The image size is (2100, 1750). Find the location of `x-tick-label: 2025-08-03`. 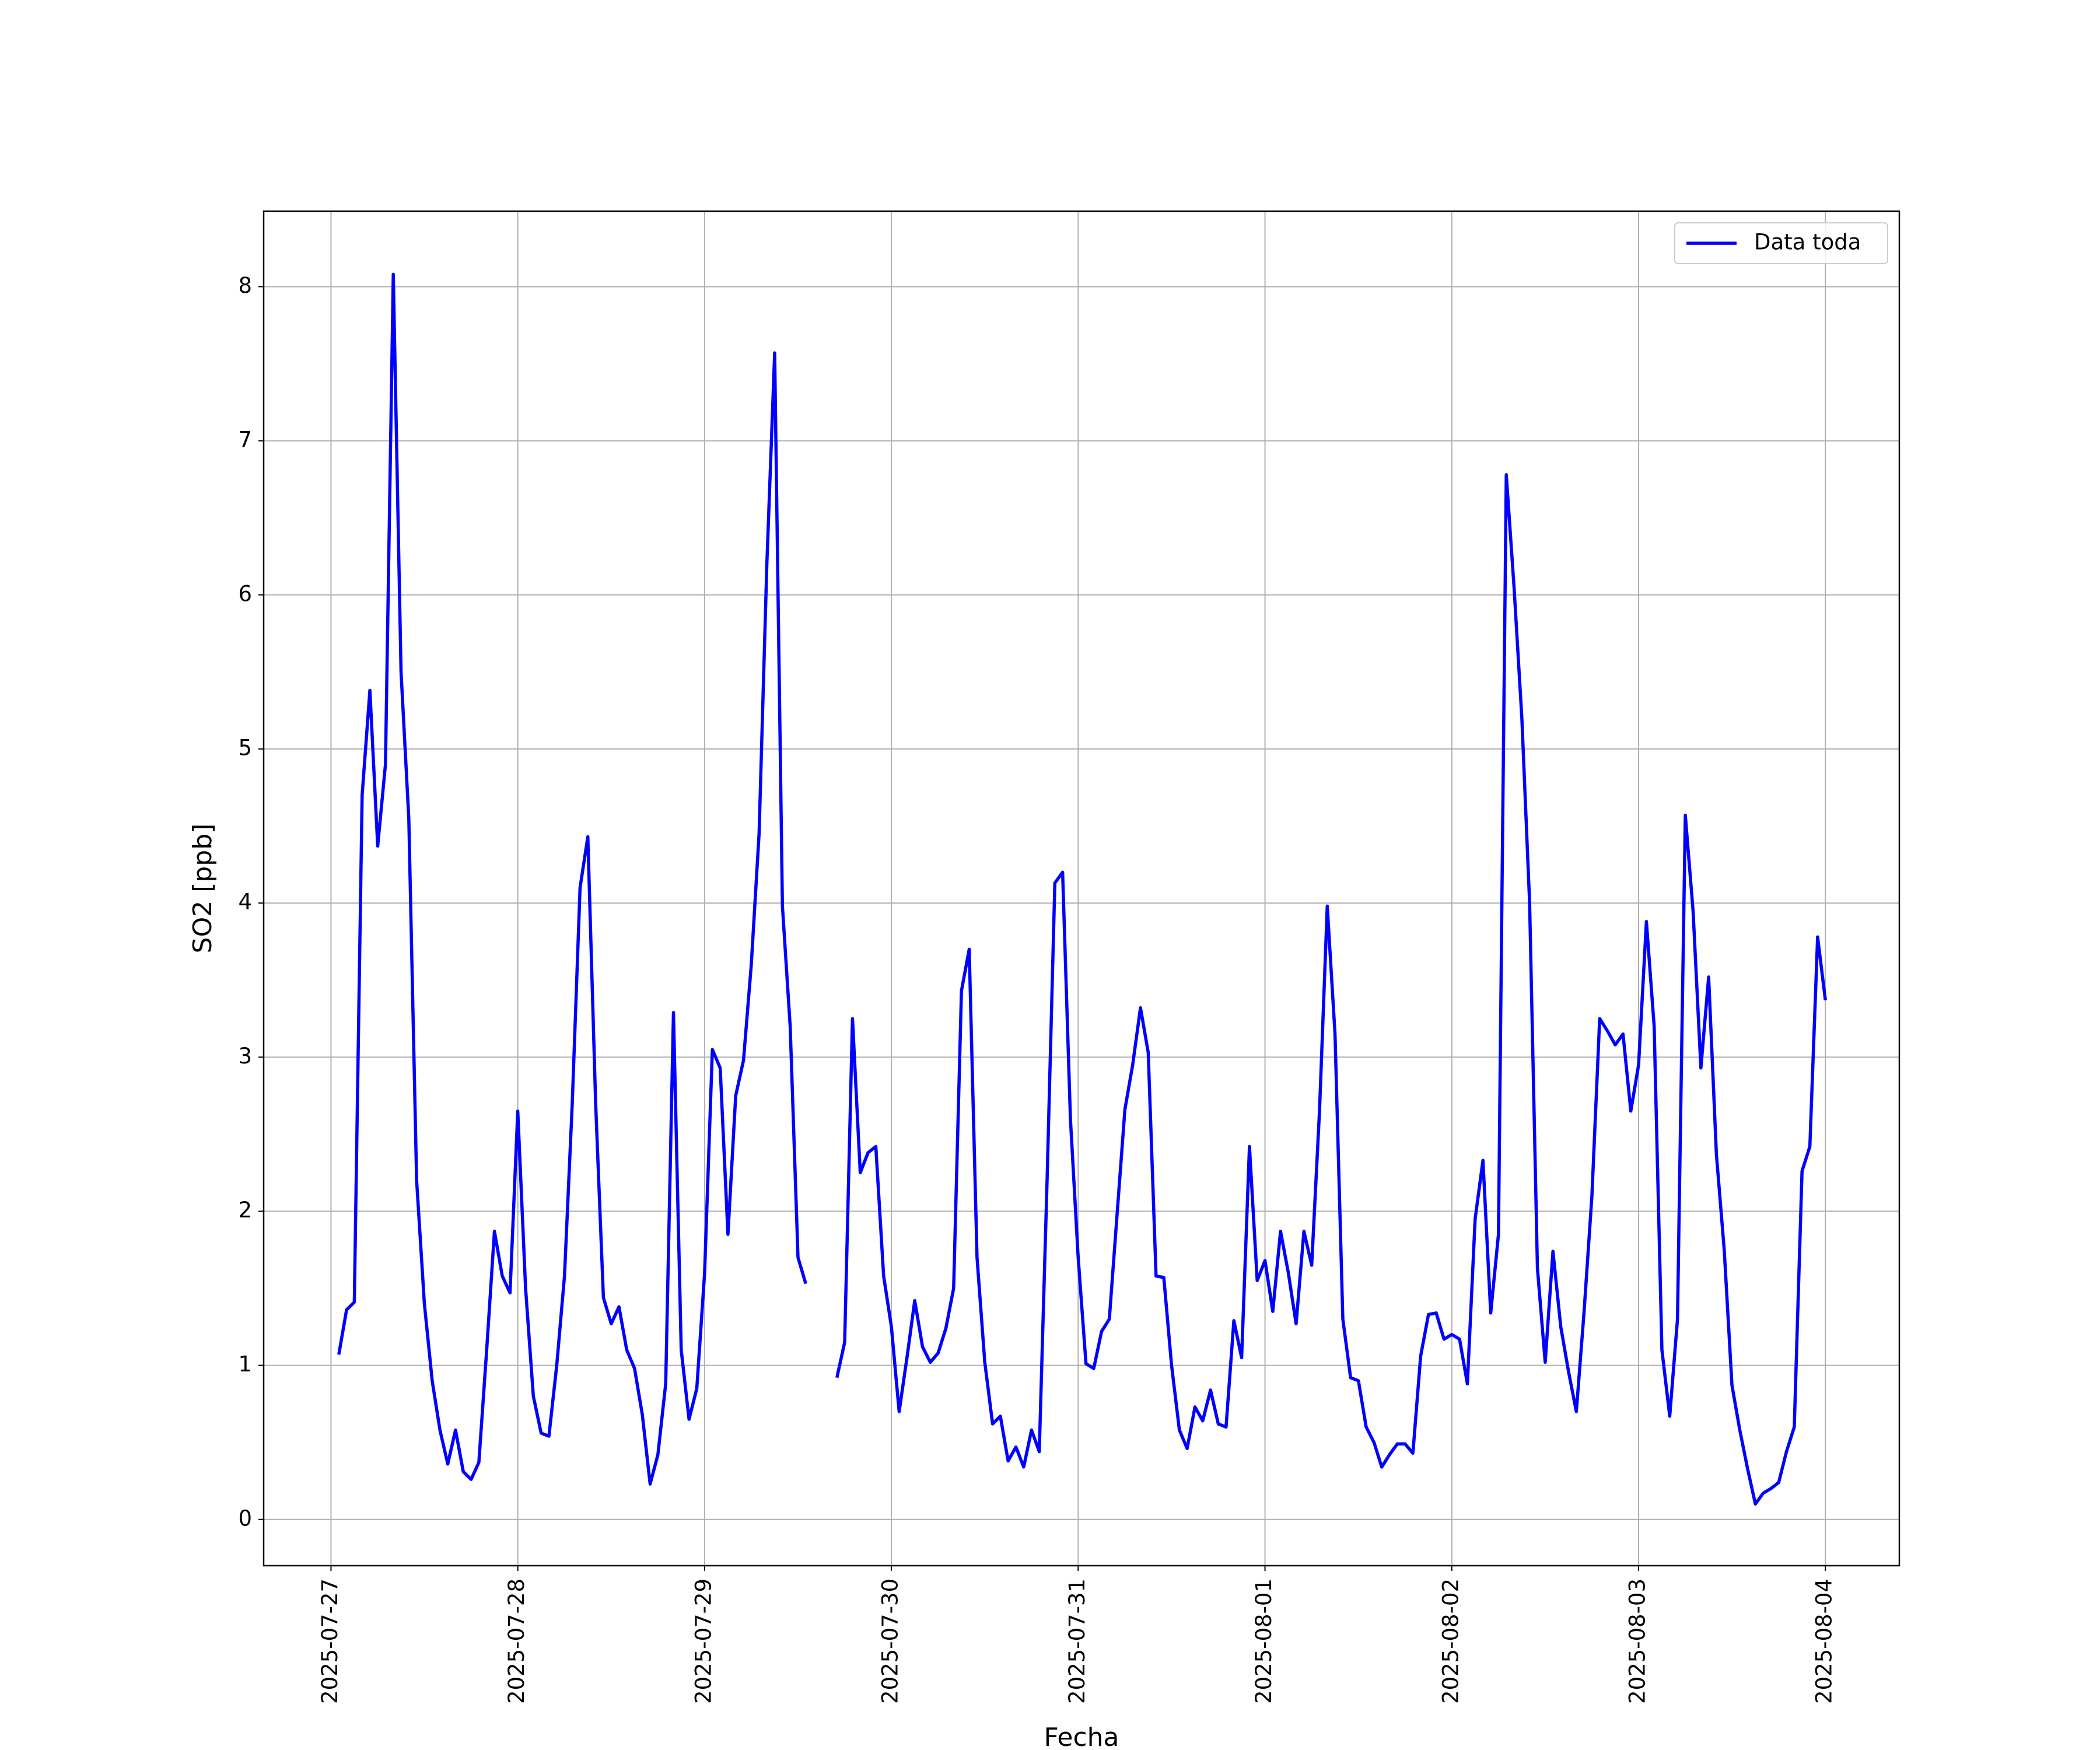

x-tick-label: 2025-08-03 is located at coordinates (1637, 1641).